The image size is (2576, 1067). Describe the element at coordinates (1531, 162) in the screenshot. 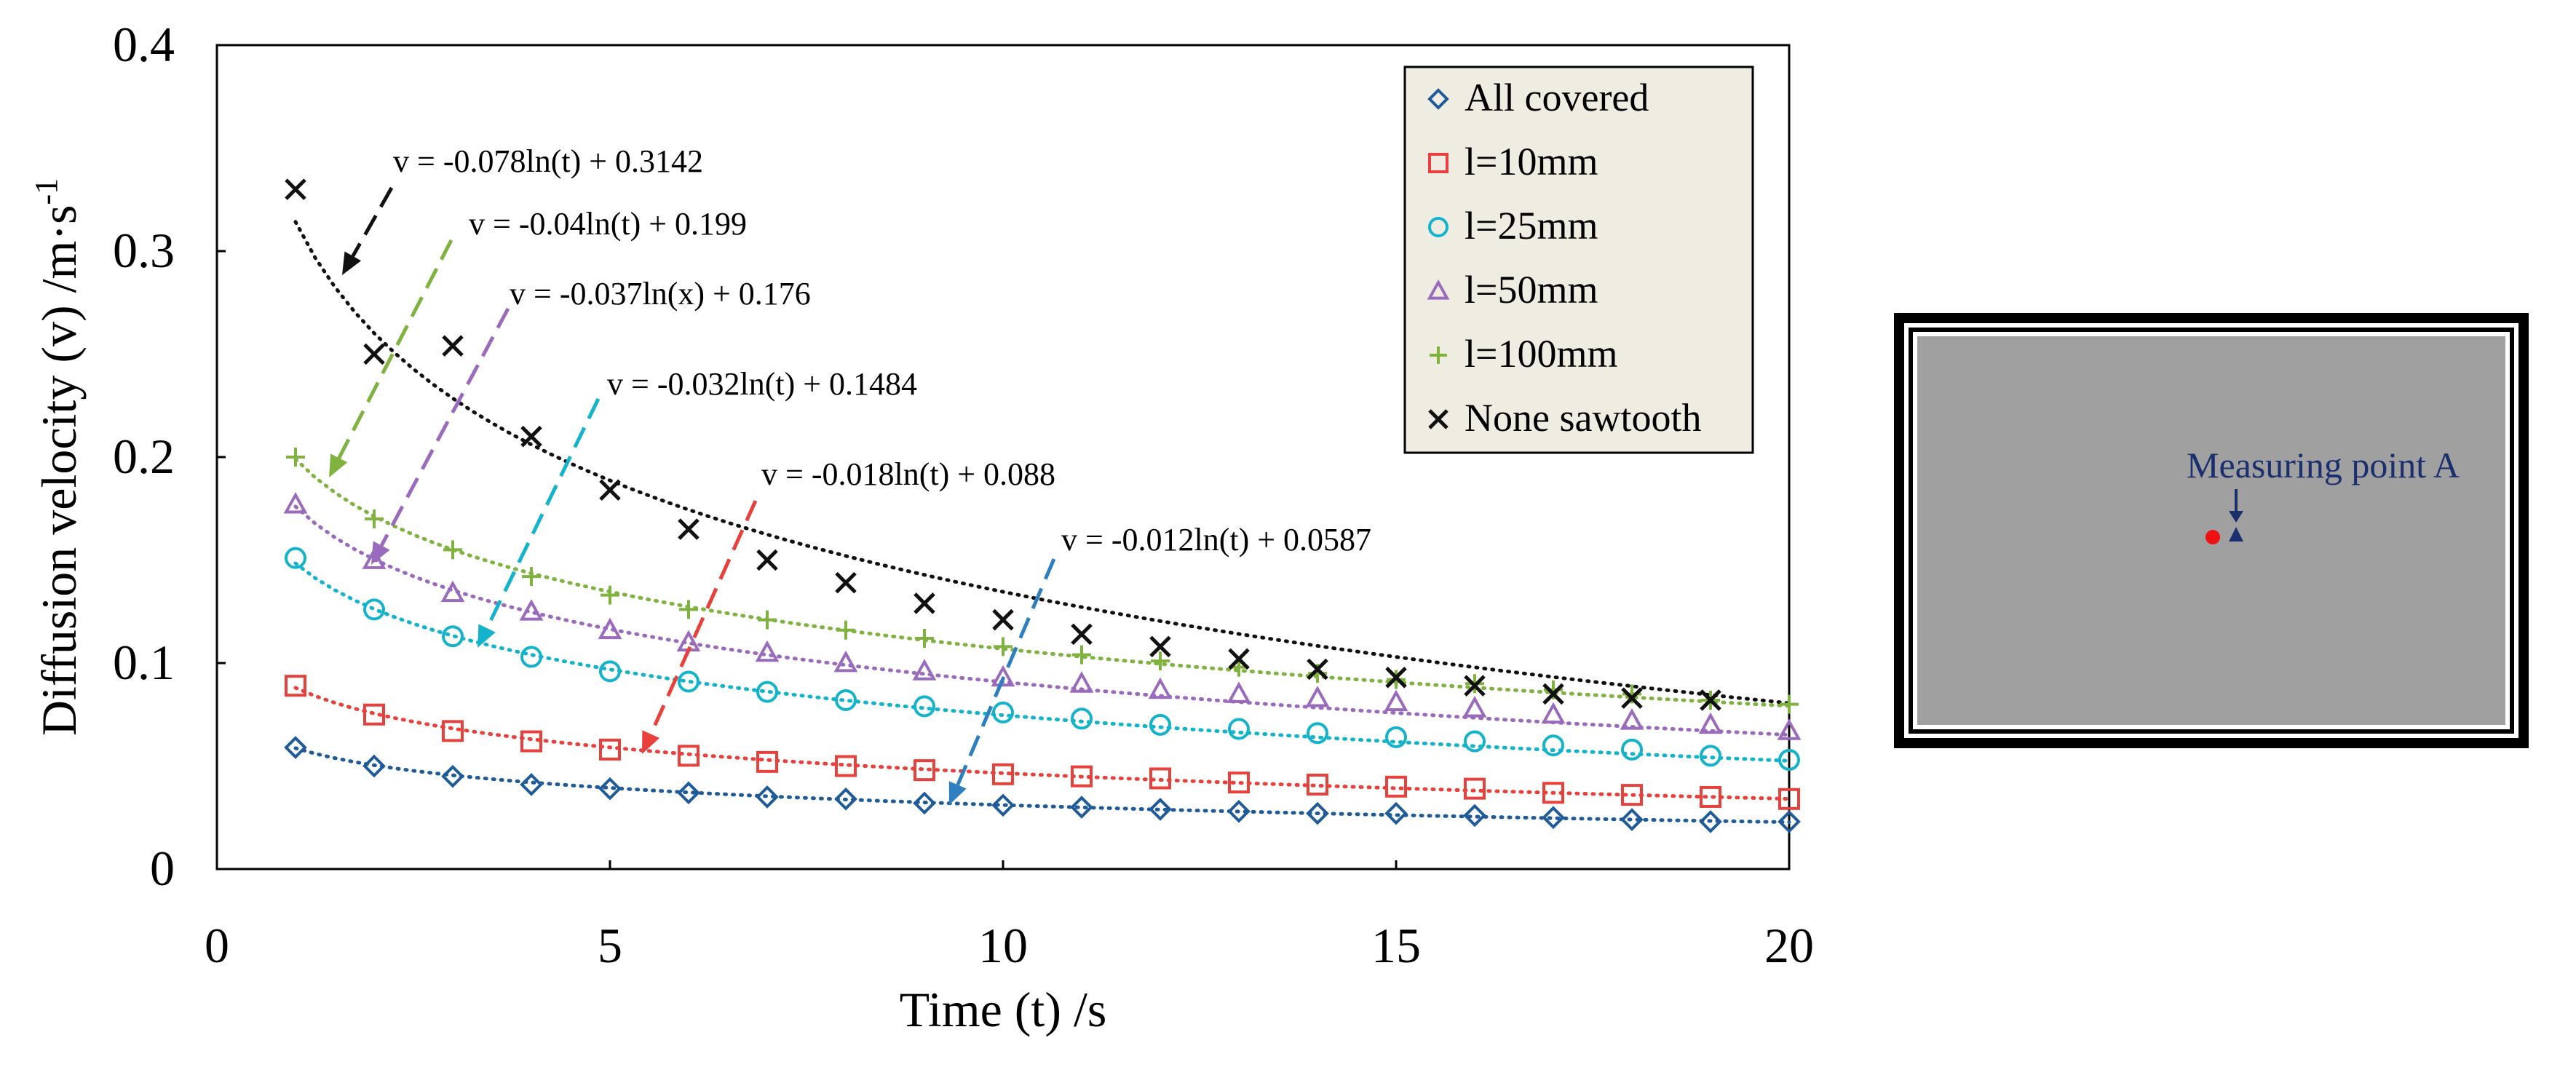

I see `legend-label-l10mm: l=10mm` at that location.